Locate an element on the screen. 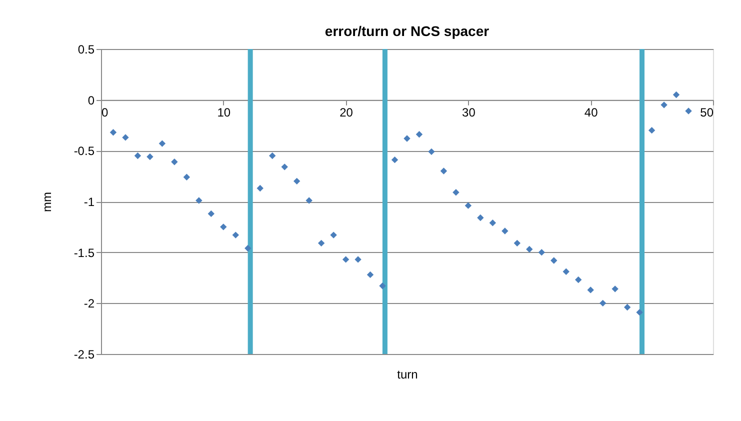 Image resolution: width=741 pixels, height=421 pixels. y-tick-label: -1 is located at coordinates (89, 202).